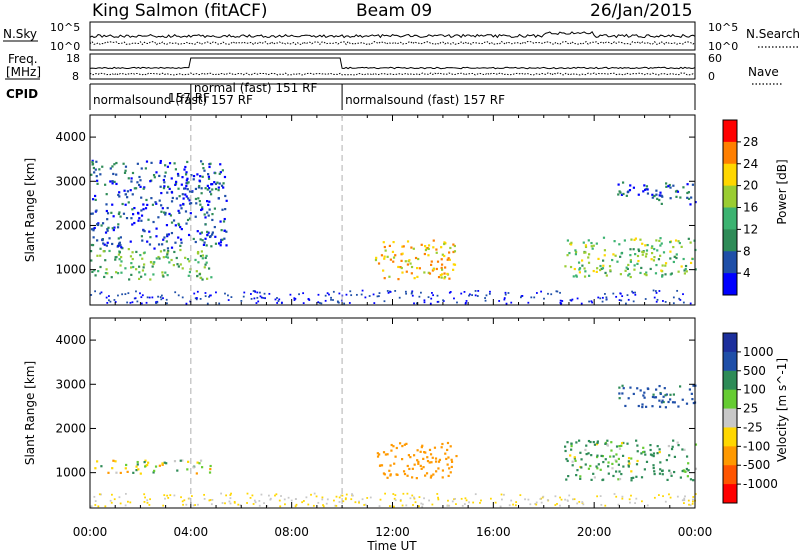 The image size is (800, 554). I want to click on colorbar-swatch, so click(730, 343).